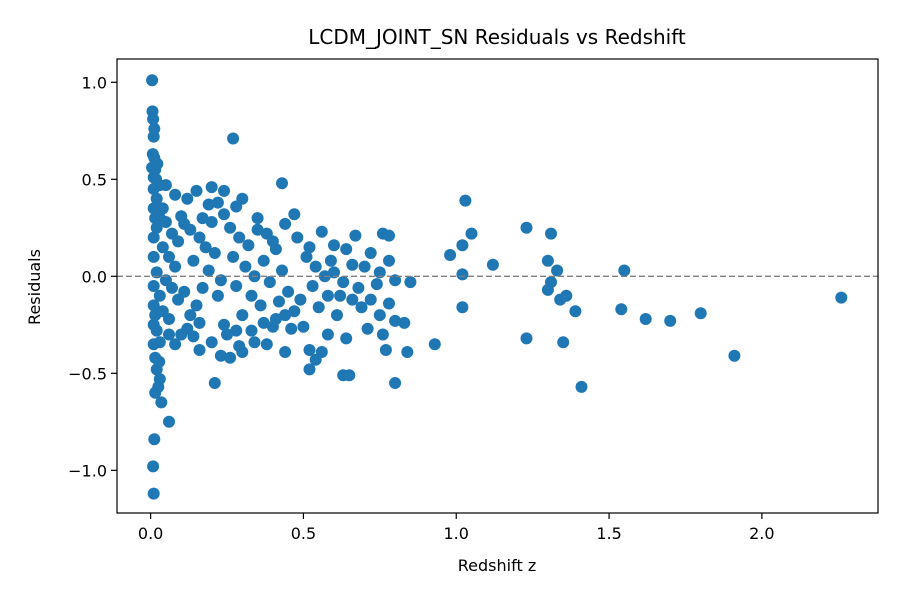 This screenshot has width=900, height=600. Describe the element at coordinates (94, 179) in the screenshot. I see `y-tick-label: 0.5` at that location.